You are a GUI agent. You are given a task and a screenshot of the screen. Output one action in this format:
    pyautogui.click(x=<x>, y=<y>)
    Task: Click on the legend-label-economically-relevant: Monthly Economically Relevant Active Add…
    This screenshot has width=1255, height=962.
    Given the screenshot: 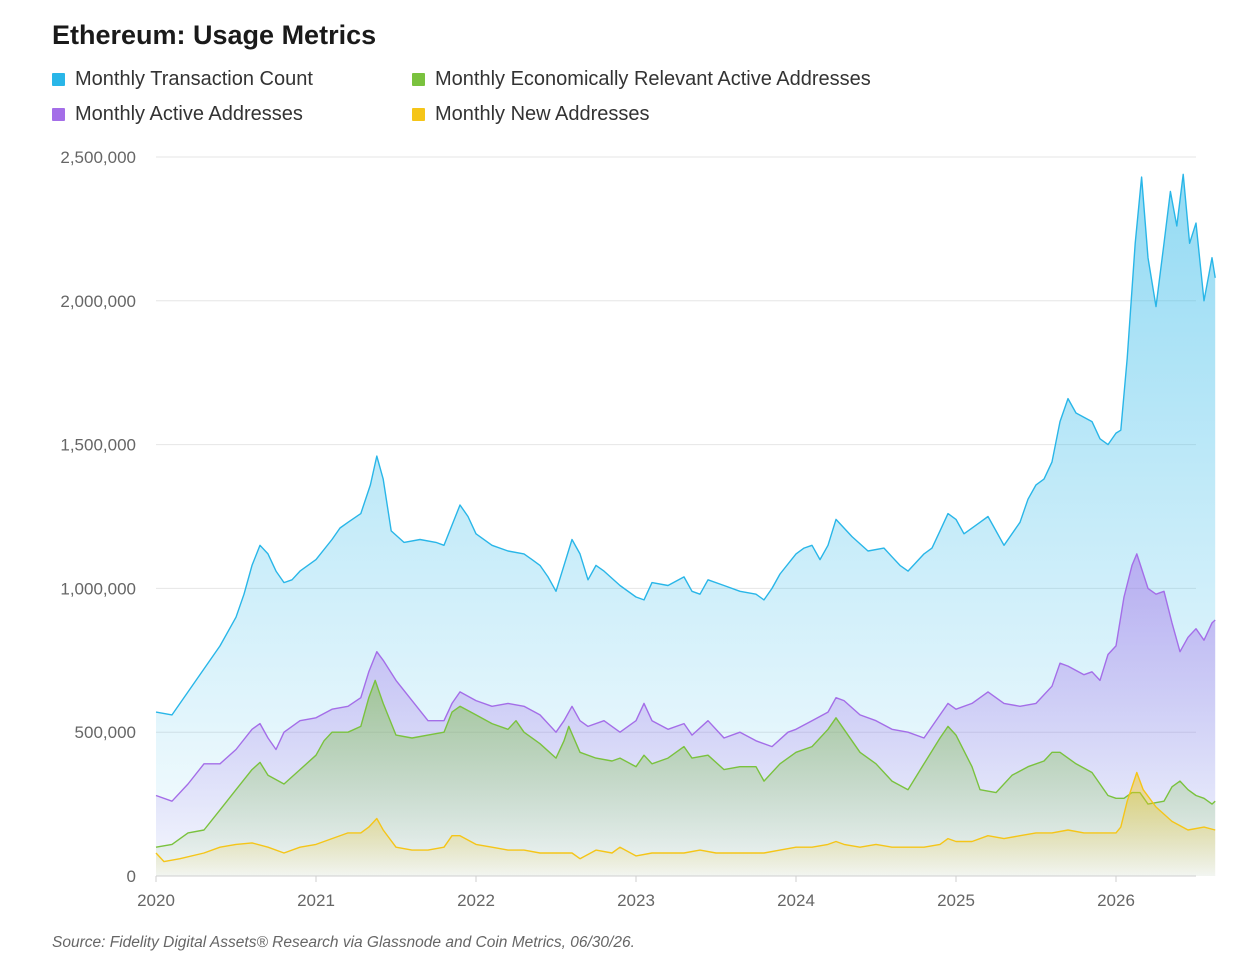 What is the action you would take?
    pyautogui.click(x=653, y=79)
    